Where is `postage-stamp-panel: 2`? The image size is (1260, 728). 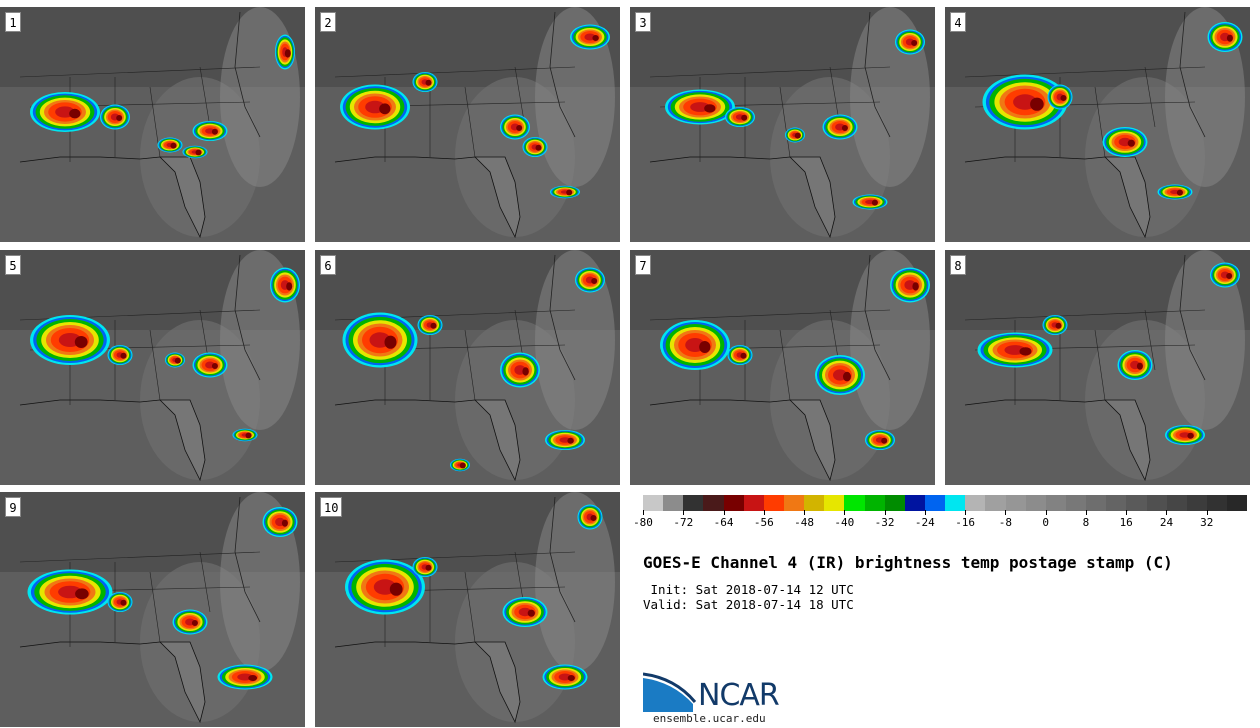
postage-stamp-panel: 2 is located at coordinates (467, 124).